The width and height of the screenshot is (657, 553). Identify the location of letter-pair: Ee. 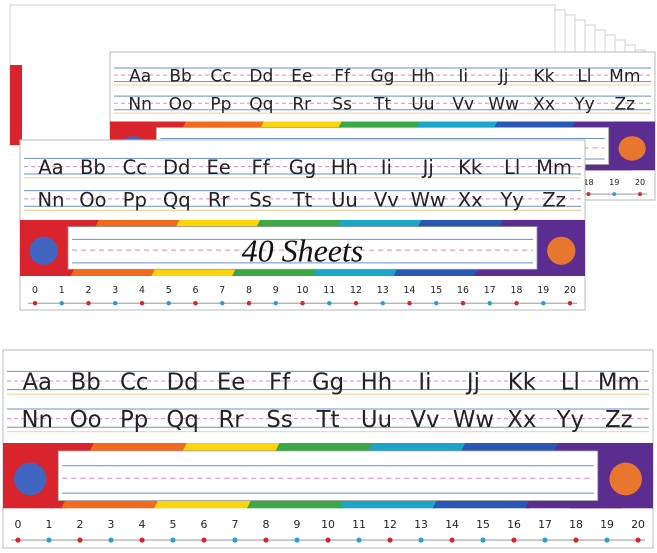
(301, 77).